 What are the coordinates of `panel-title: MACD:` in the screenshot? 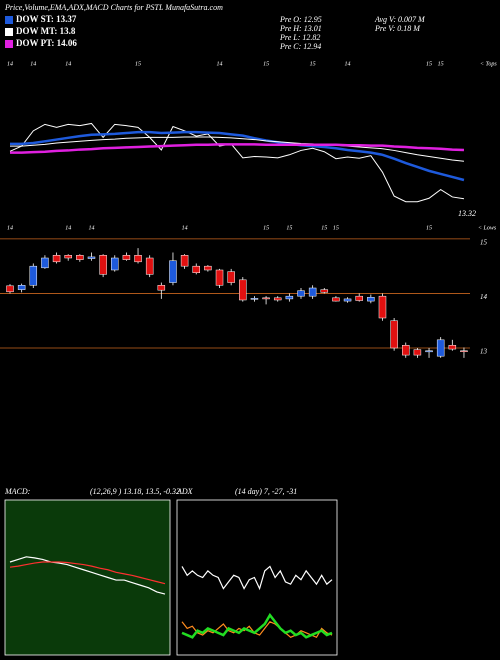 It's located at (17, 491).